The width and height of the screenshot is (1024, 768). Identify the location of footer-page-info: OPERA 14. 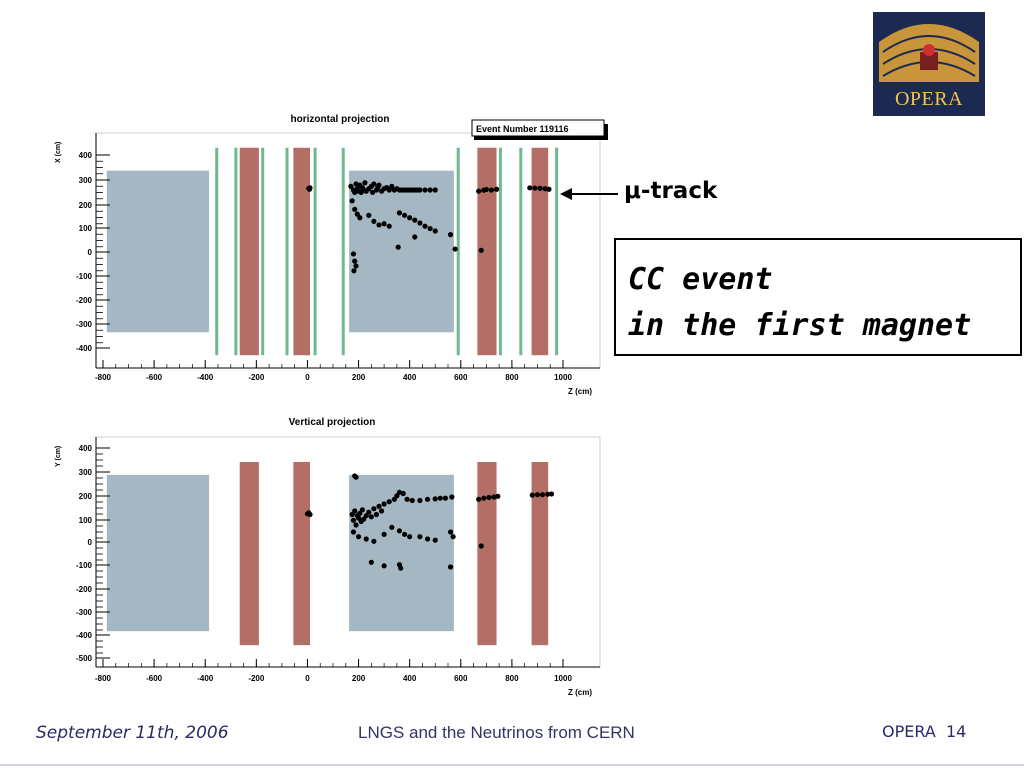
(924, 731).